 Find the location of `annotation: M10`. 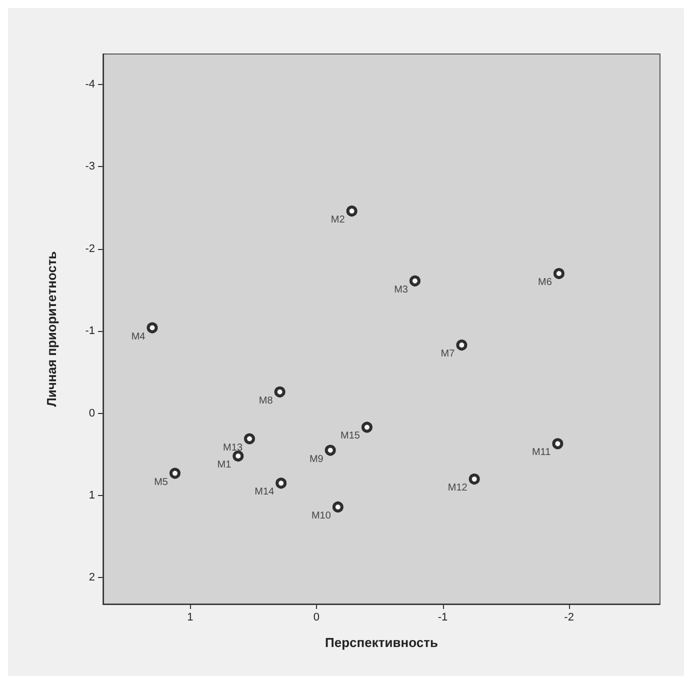

annotation: M10 is located at coordinates (321, 516).